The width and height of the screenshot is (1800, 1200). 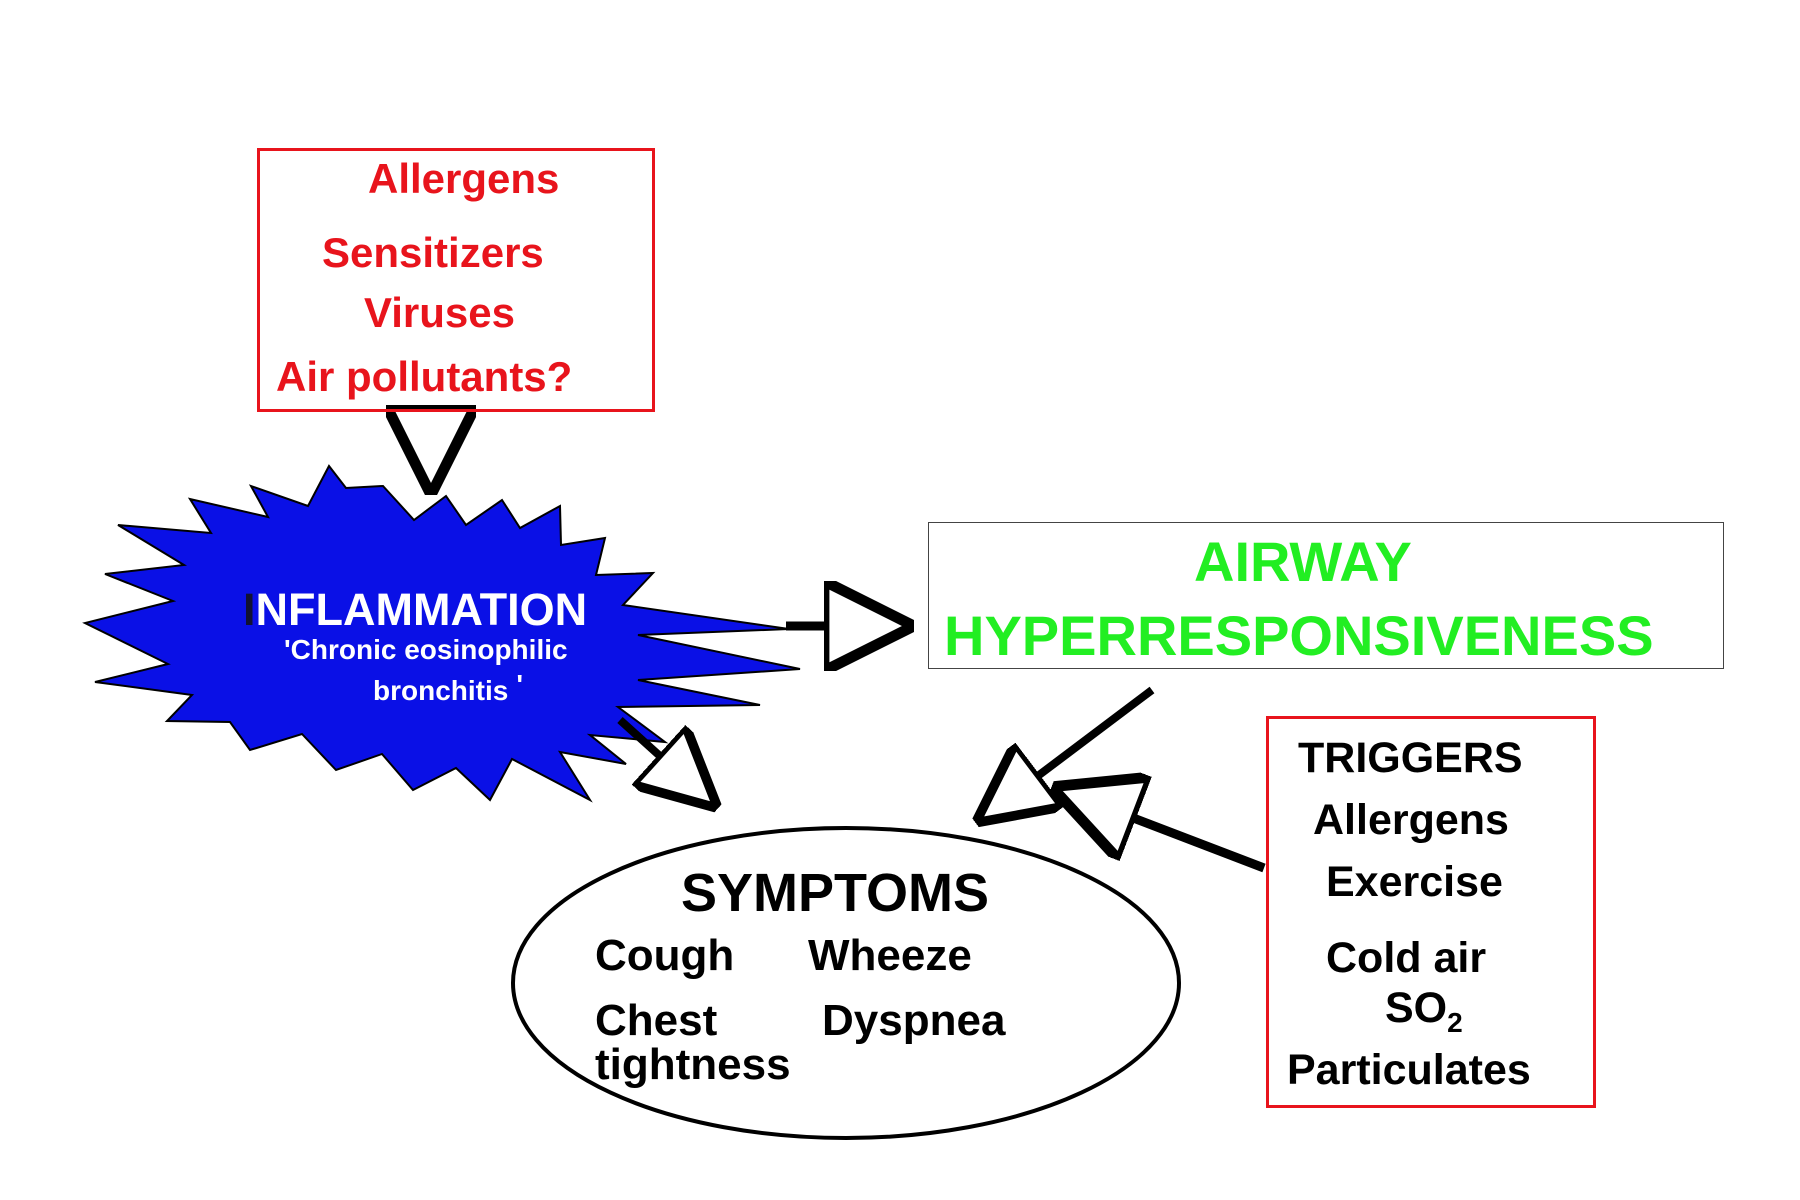 I want to click on cause-allergens: Allergens, so click(x=464, y=178).